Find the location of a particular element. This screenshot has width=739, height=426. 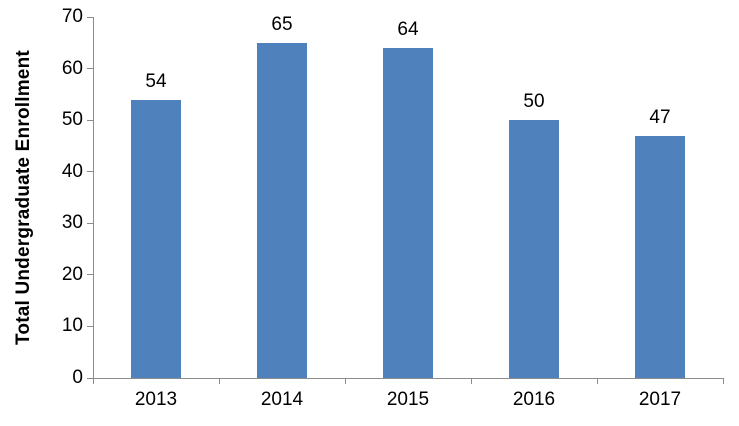

x-tick-label-2015: 2015 is located at coordinates (408, 399).